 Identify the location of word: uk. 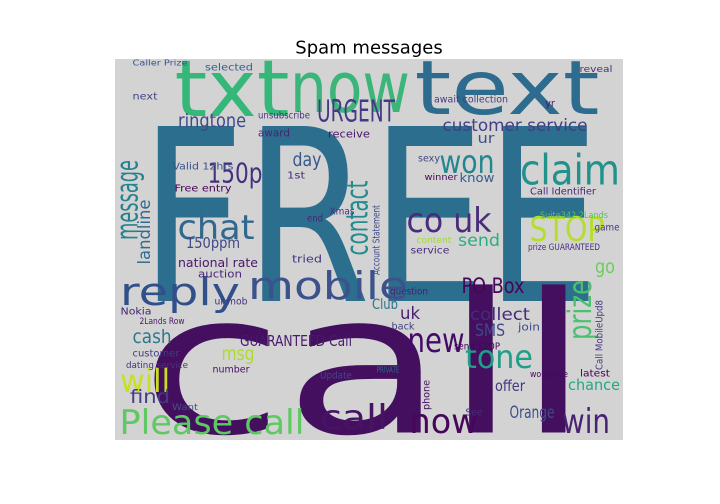
(410, 314).